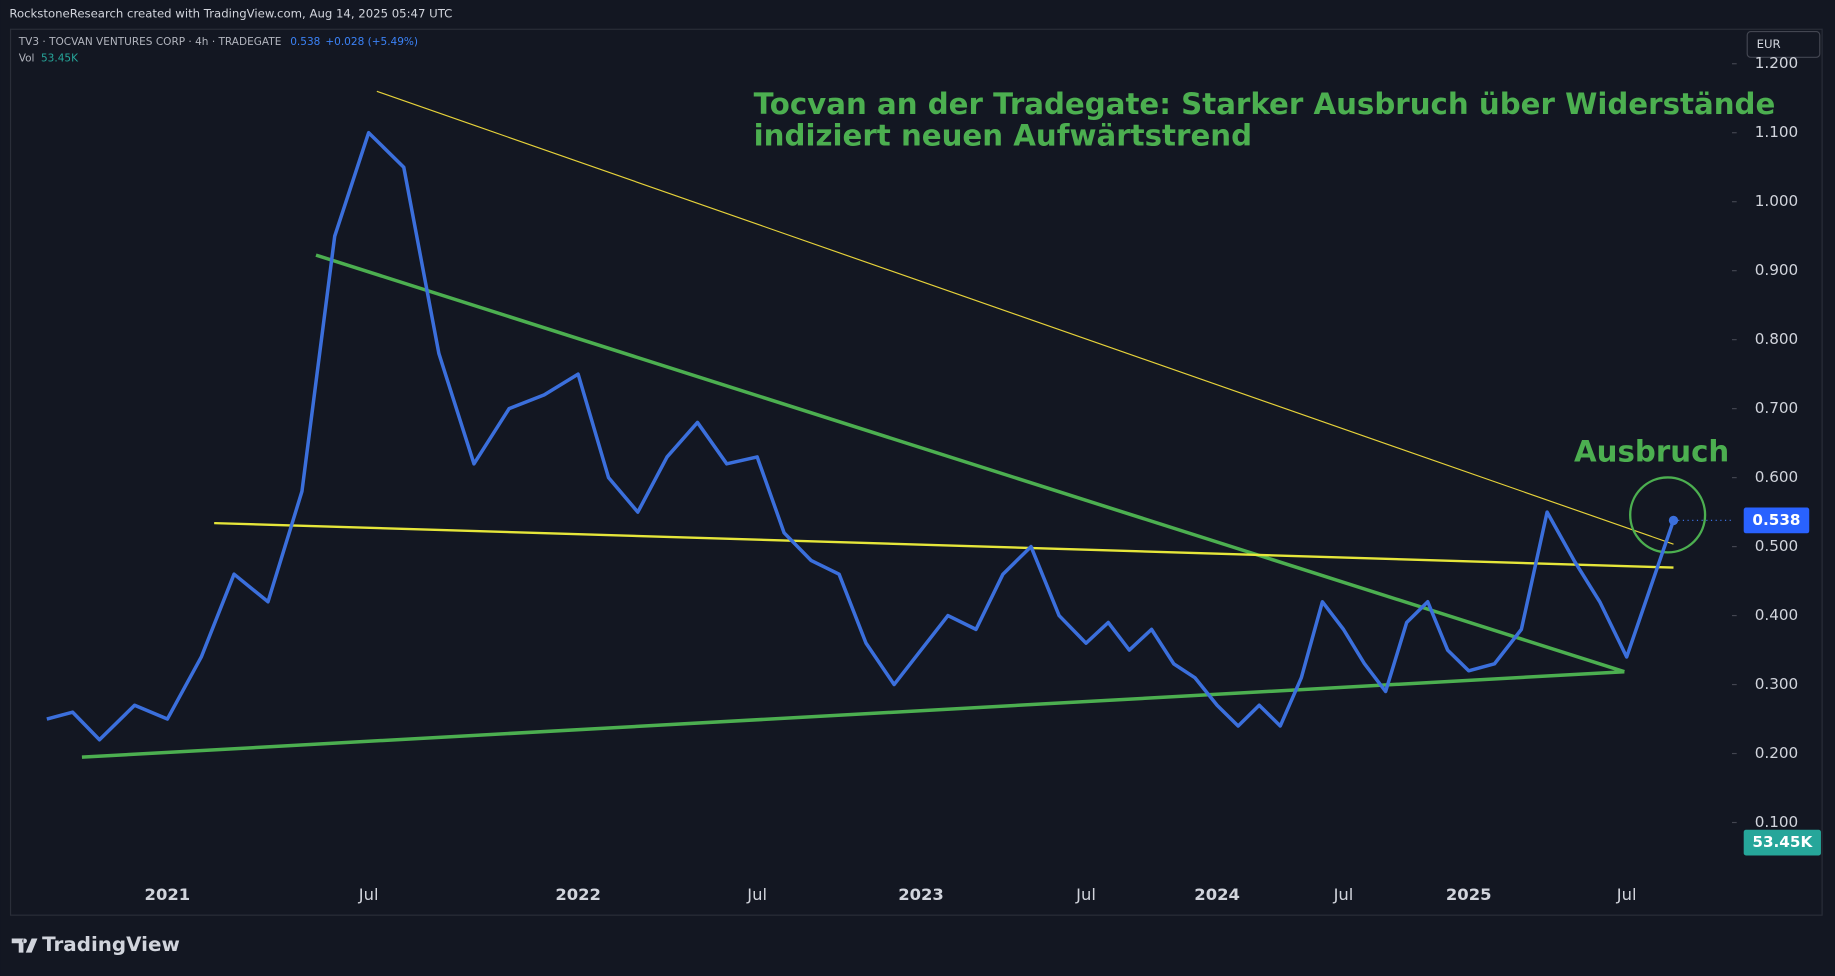  Describe the element at coordinates (1668, 515) in the screenshot. I see `breakout-circle` at that location.